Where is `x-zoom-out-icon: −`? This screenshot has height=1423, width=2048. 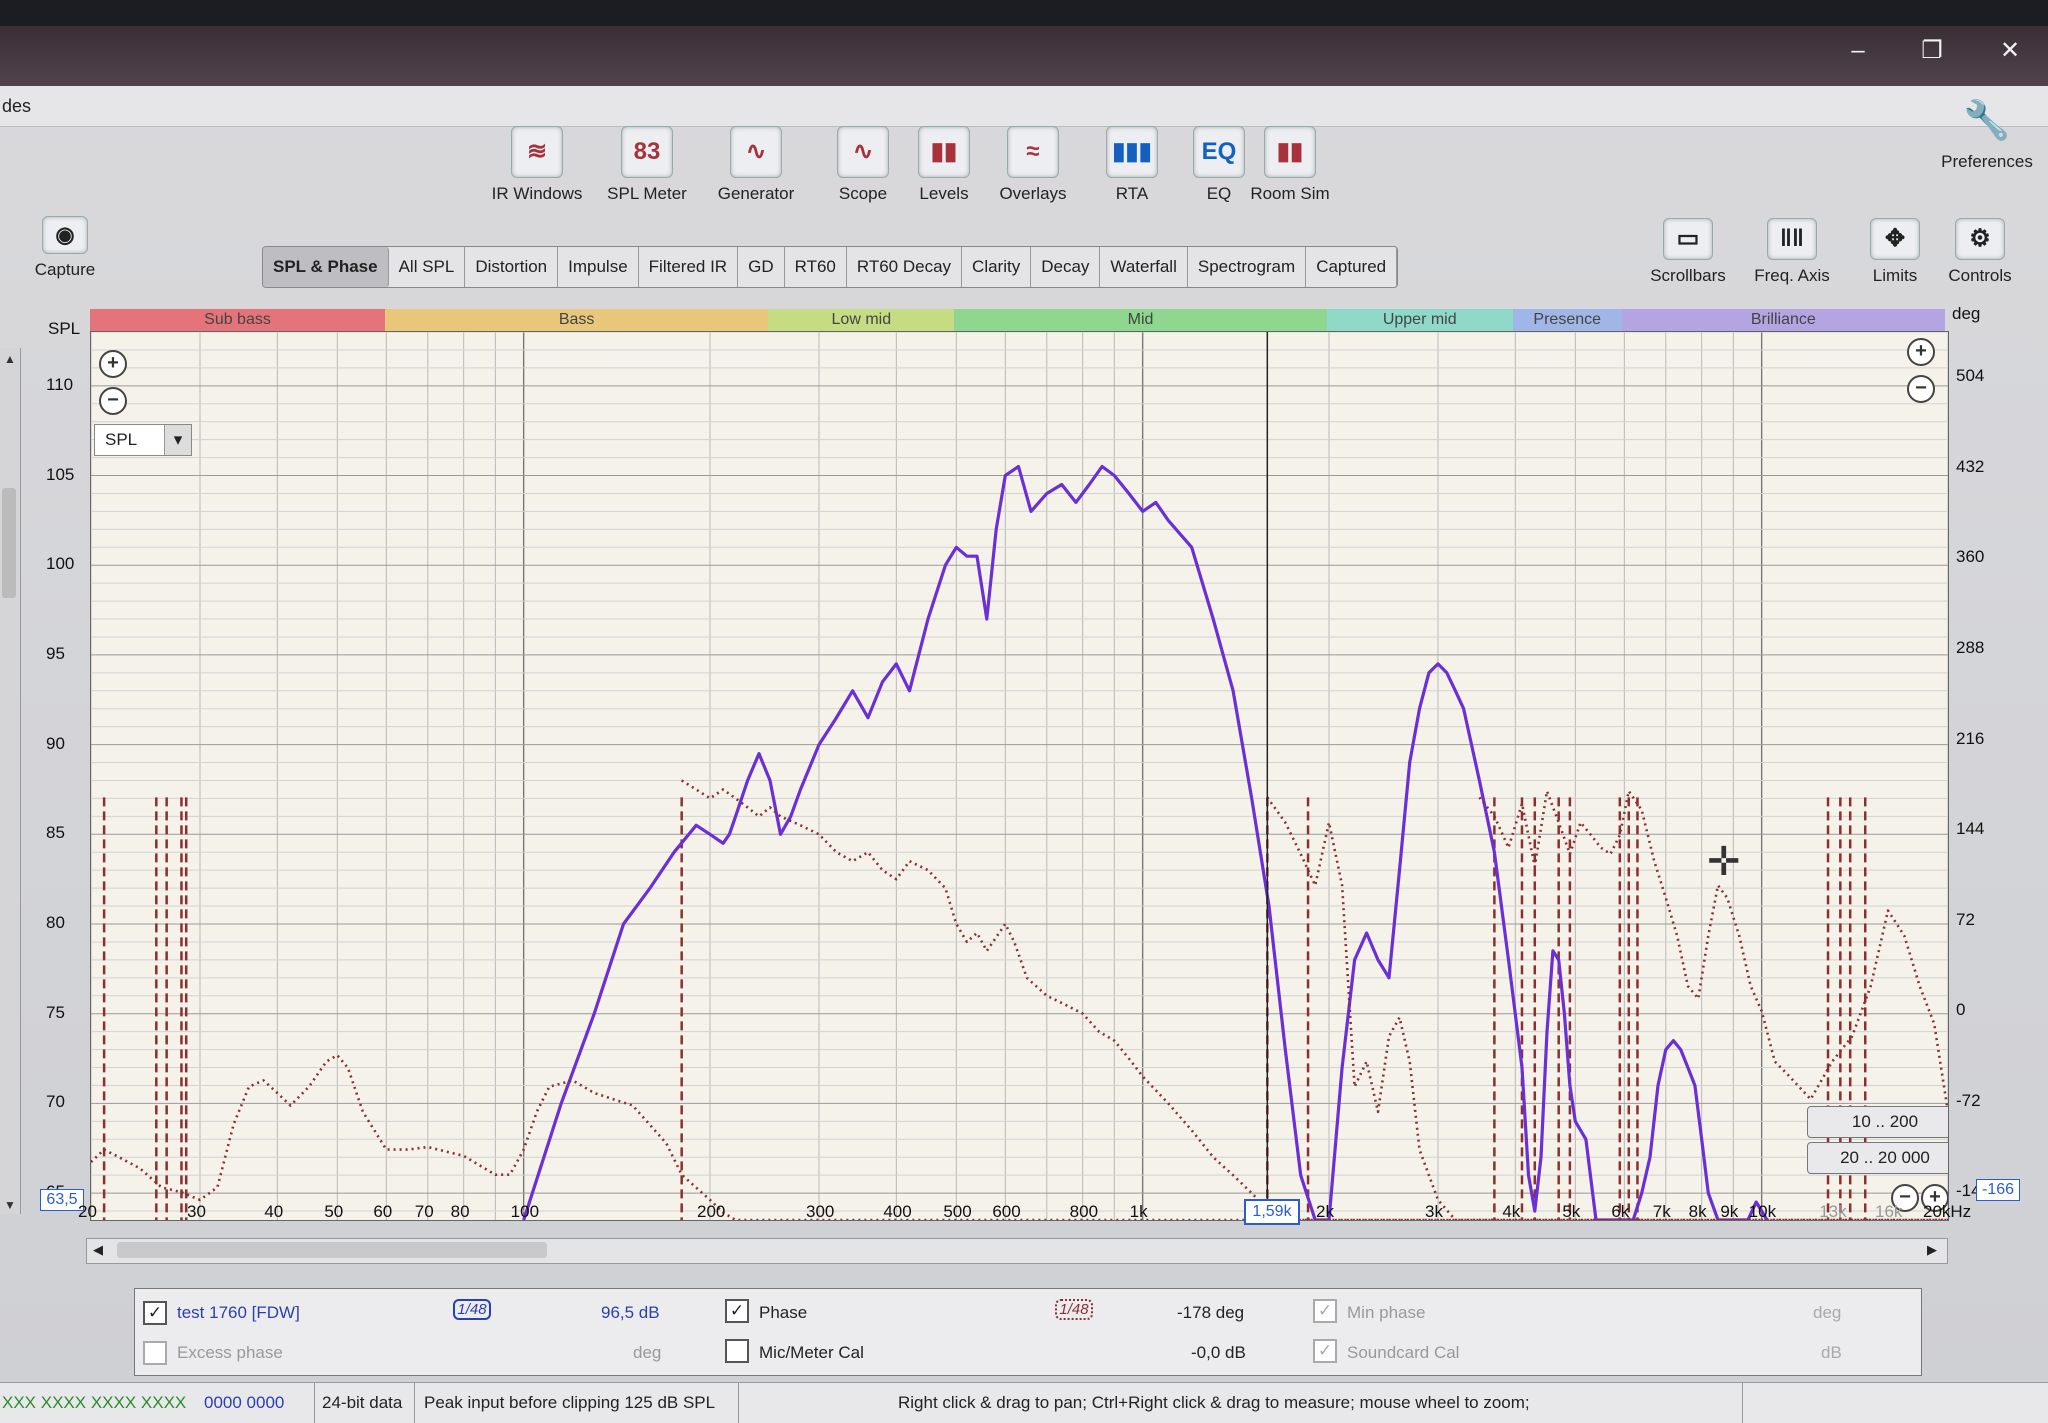
x-zoom-out-icon: − is located at coordinates (1905, 1198).